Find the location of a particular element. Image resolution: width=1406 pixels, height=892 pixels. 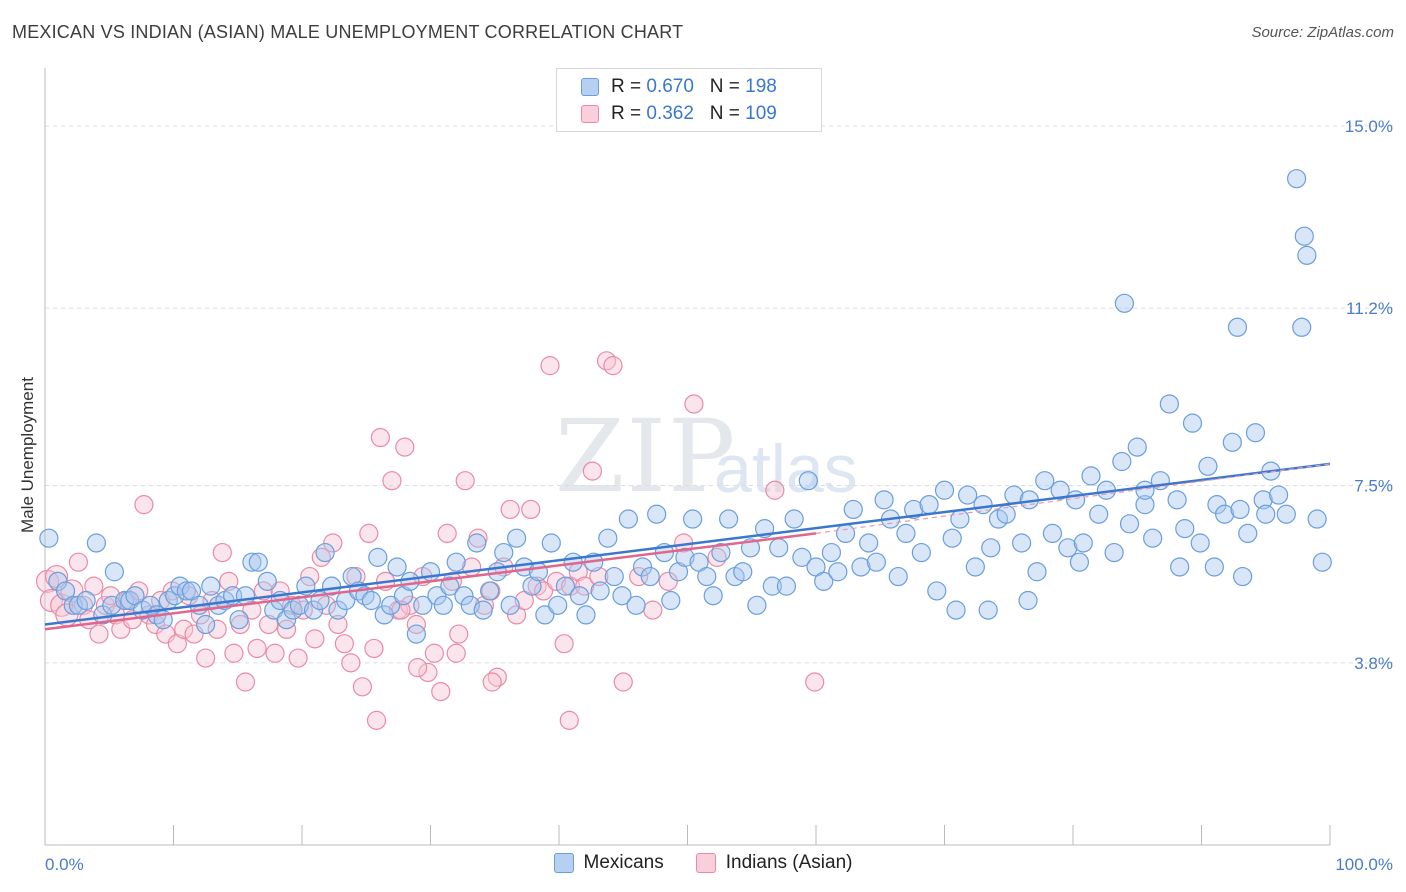

legend-swatch-mexicans is located at coordinates (563, 863).